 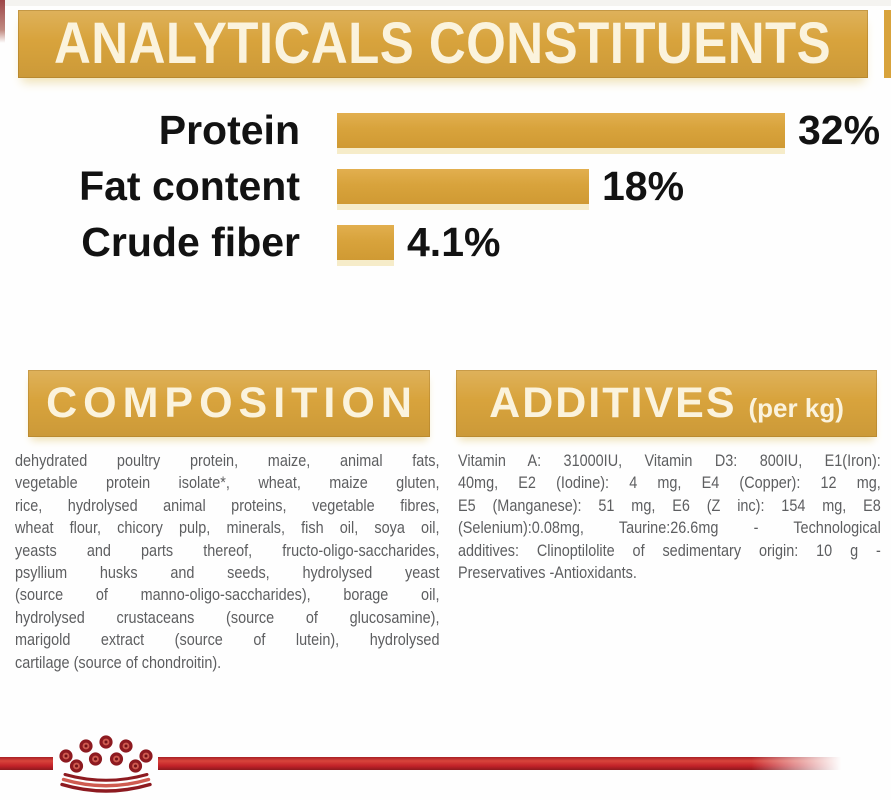 I want to click on additives-title: ADDITIVES, so click(x=613, y=403).